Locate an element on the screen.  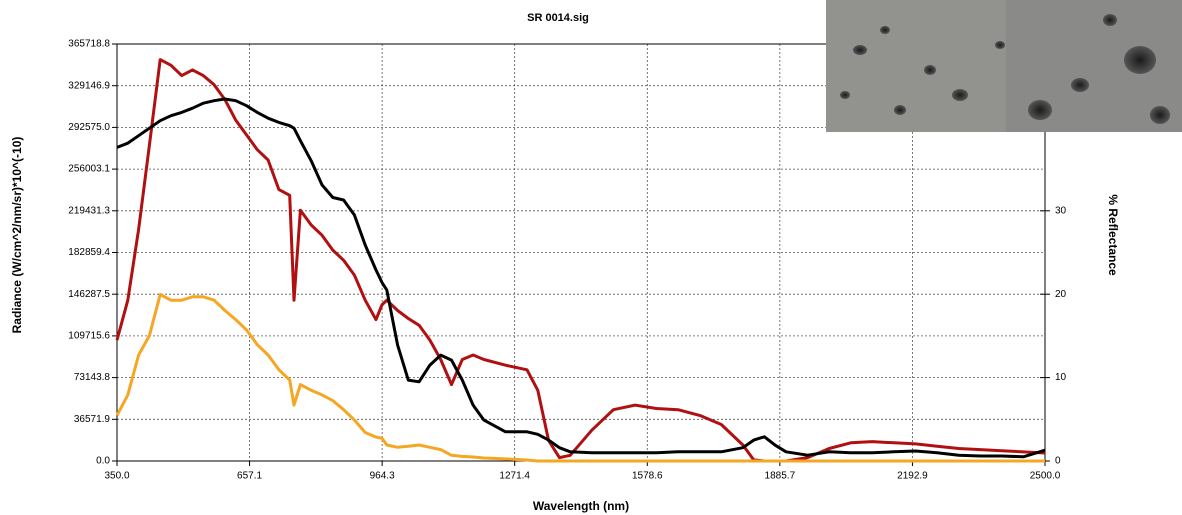
y-tick-label: 365718.8 is located at coordinates (89, 44).